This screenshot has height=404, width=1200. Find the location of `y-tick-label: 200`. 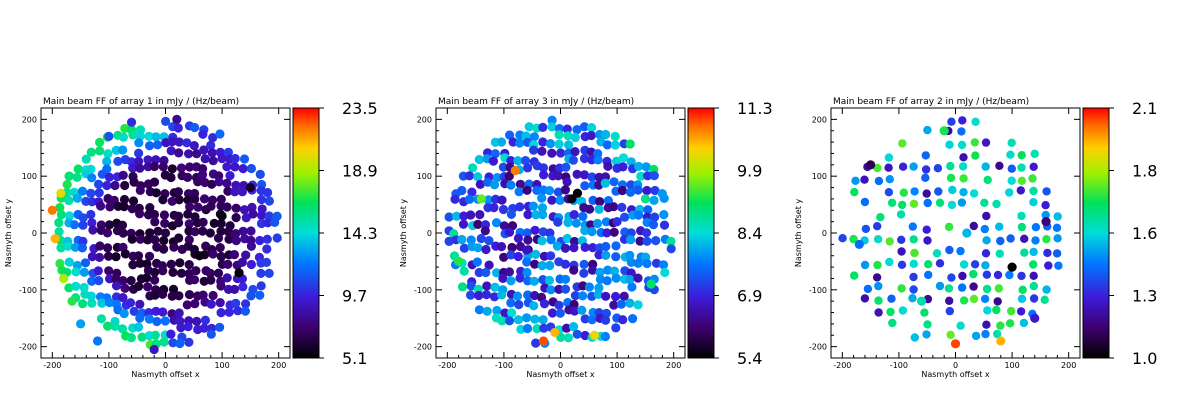

y-tick-label: 200 is located at coordinates (424, 119).